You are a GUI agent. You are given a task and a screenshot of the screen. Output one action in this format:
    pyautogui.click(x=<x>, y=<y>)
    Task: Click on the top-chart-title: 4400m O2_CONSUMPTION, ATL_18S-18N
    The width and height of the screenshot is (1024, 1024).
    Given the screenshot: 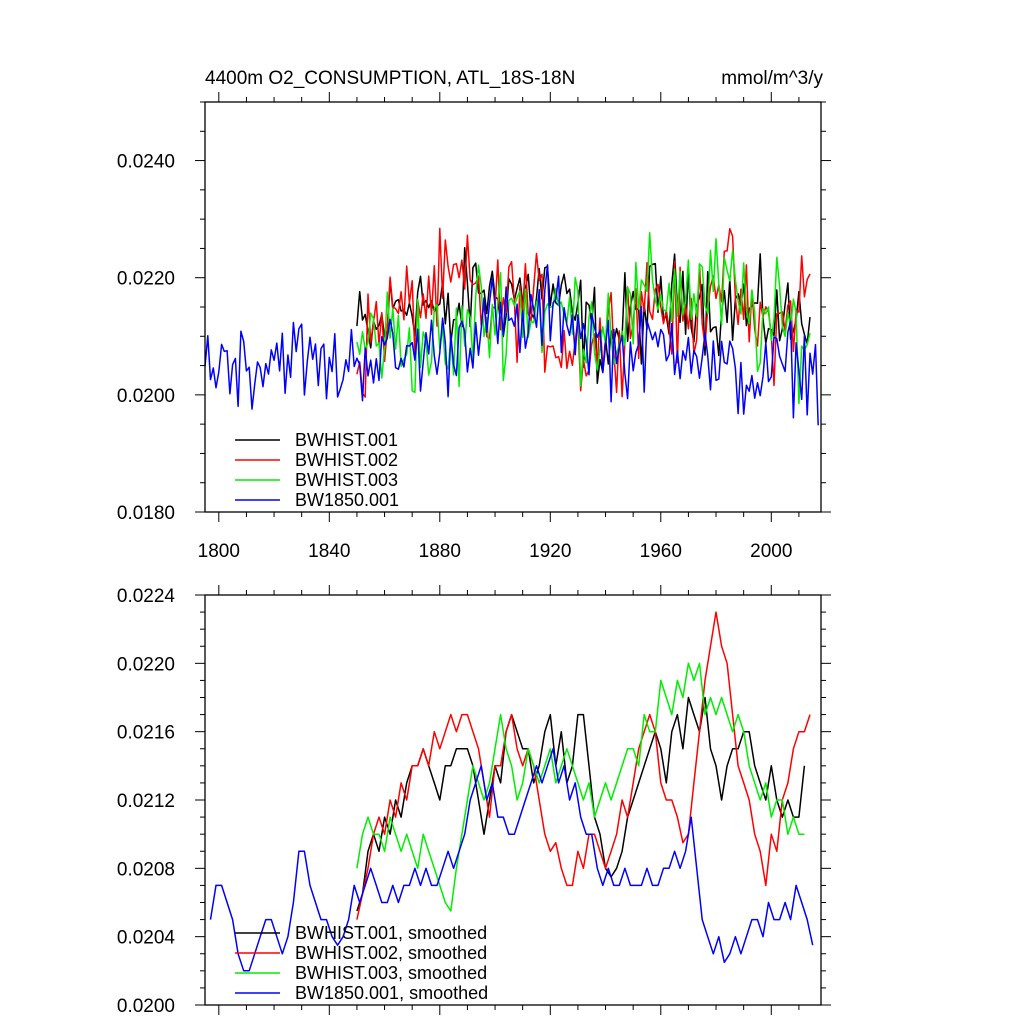 What is the action you would take?
    pyautogui.click(x=390, y=78)
    